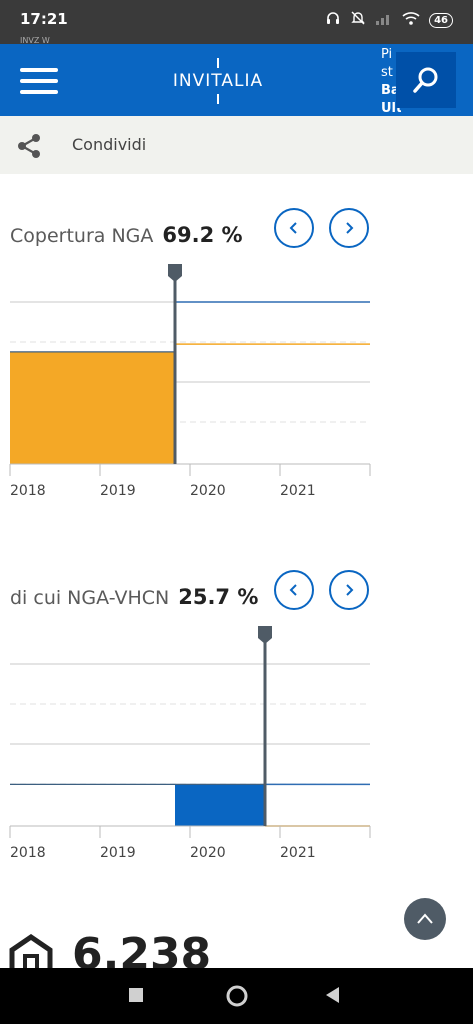  What do you see at coordinates (142, 949) in the screenshot?
I see `bottom-number: 6.238` at bounding box center [142, 949].